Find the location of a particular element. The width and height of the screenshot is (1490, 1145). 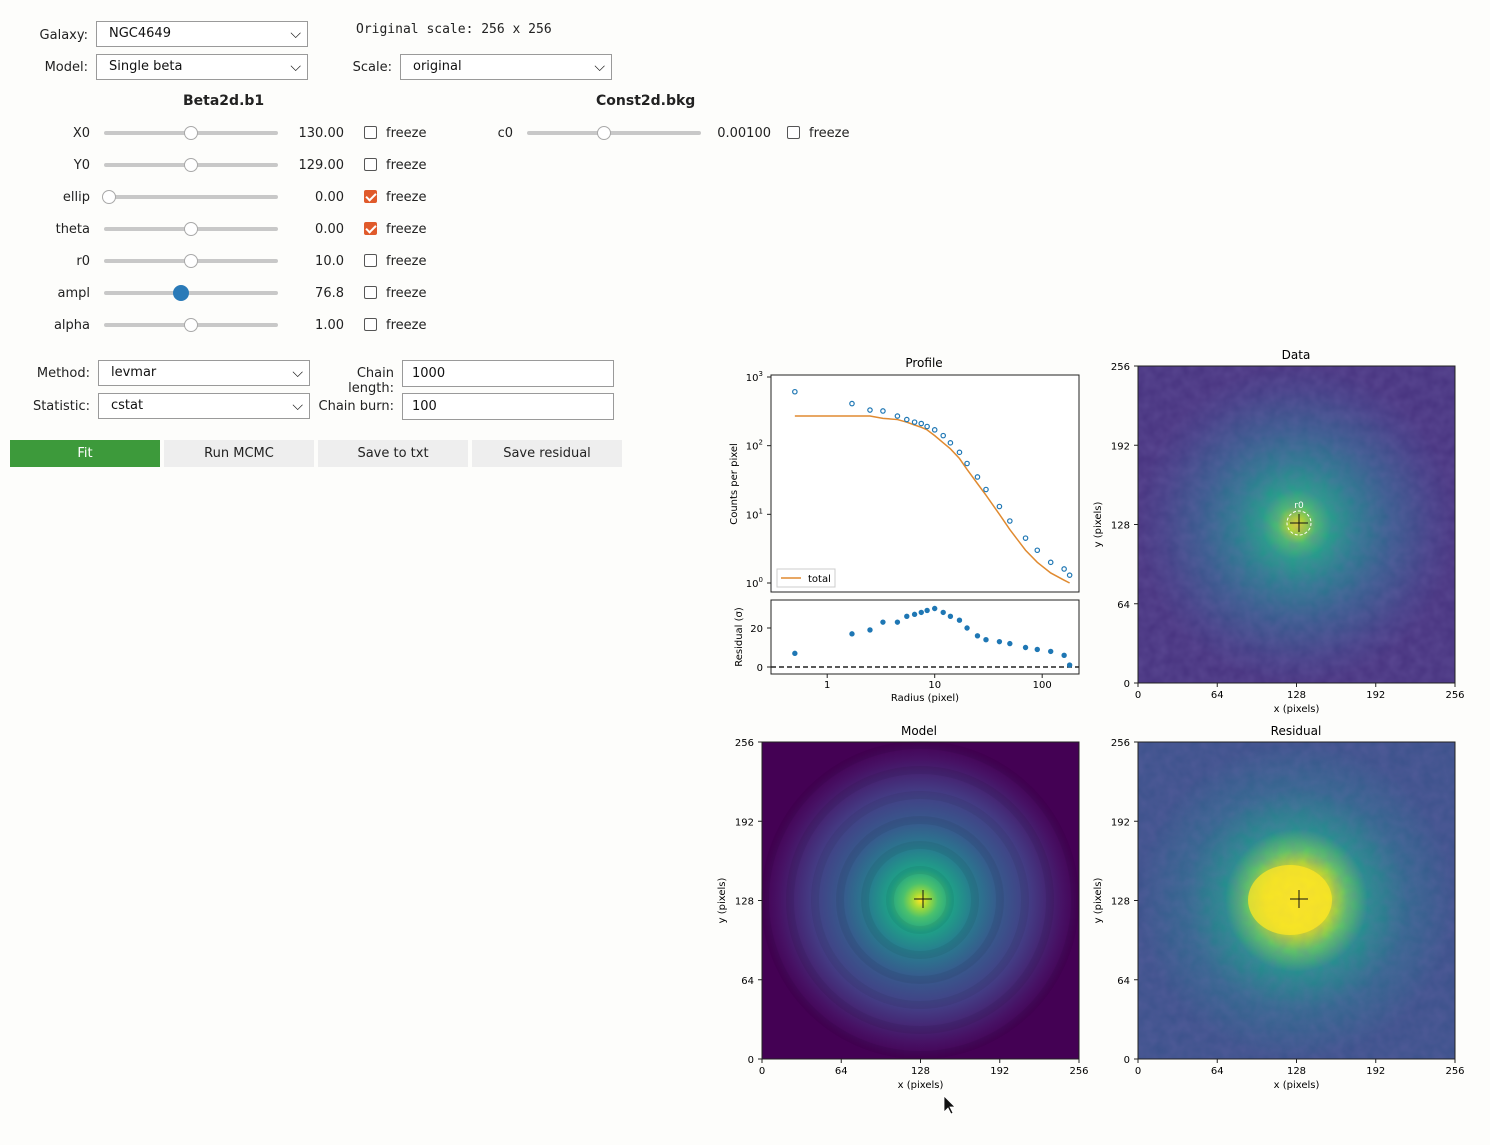

param-name-y0: Y0 is located at coordinates (81, 165).